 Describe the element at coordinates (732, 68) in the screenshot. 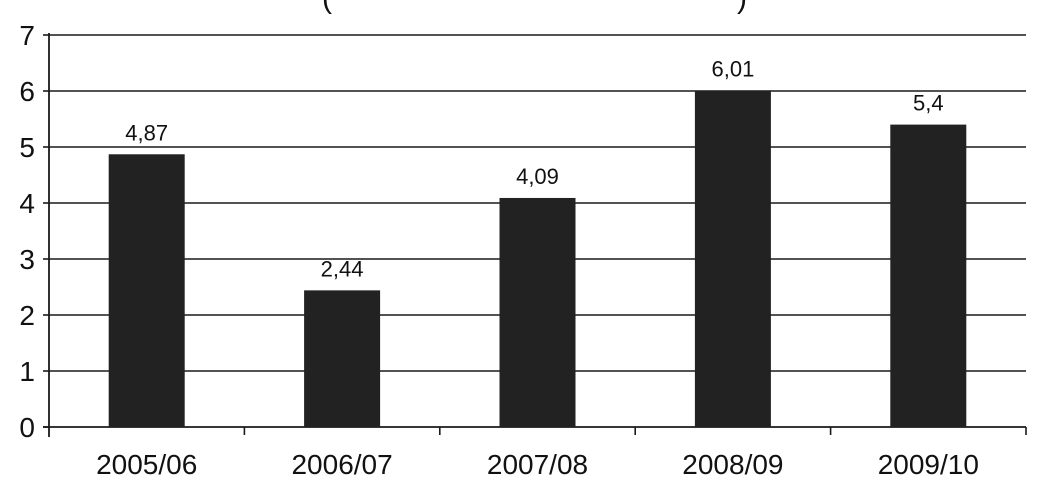

I see `data-label-2008-09: 6,01` at that location.